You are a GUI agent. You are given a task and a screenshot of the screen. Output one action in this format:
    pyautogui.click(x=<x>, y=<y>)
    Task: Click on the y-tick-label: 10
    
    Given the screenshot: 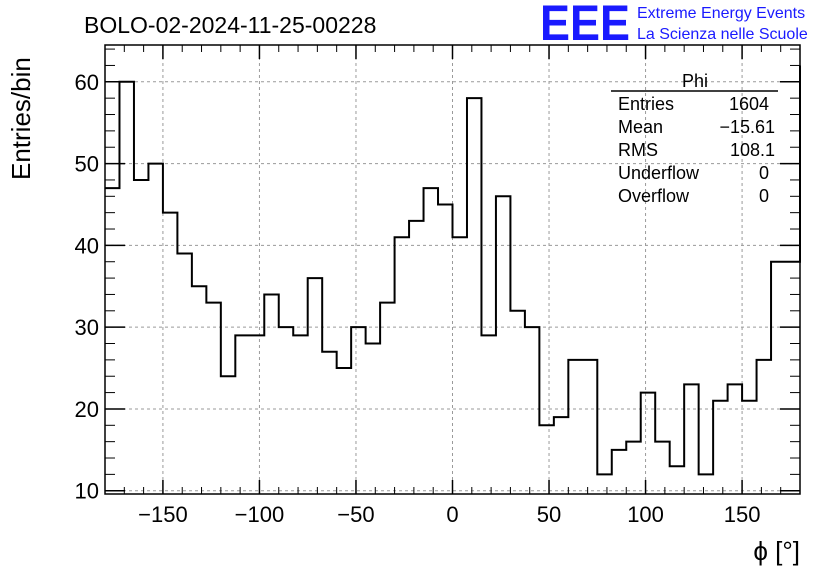 What is the action you would take?
    pyautogui.click(x=87, y=491)
    